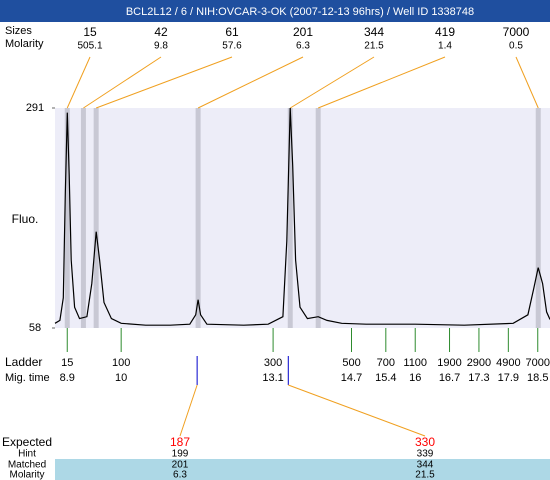  Describe the element at coordinates (273, 363) in the screenshot. I see `ladder-size: 300` at that location.